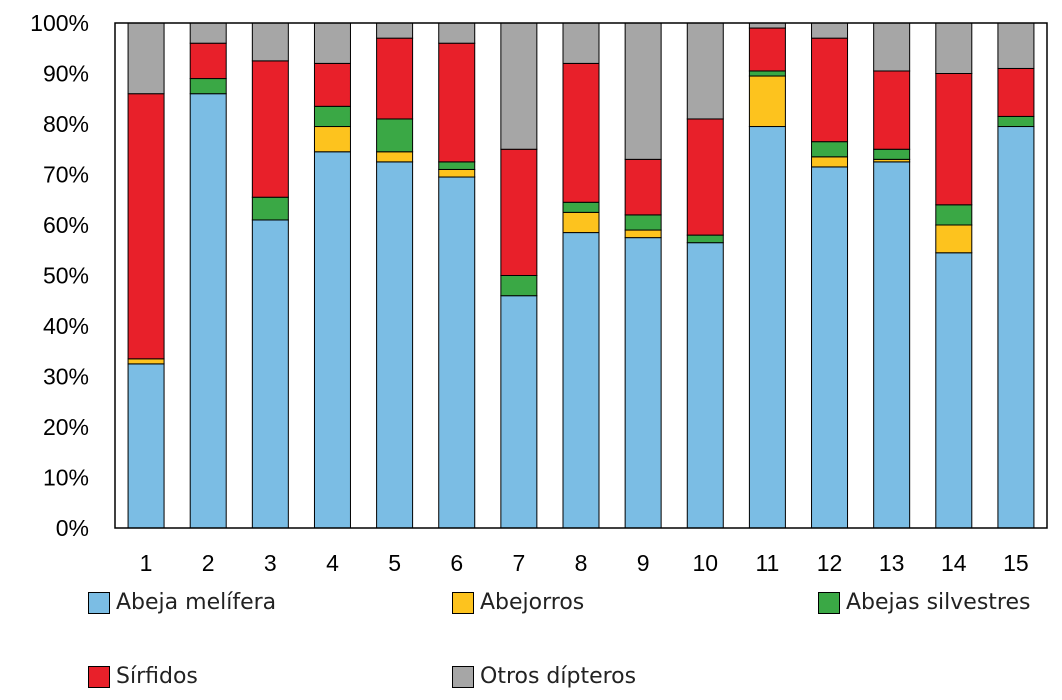 This screenshot has height=700, width=1062. Describe the element at coordinates (66, 276) in the screenshot. I see `y-tick-label: 50%` at that location.